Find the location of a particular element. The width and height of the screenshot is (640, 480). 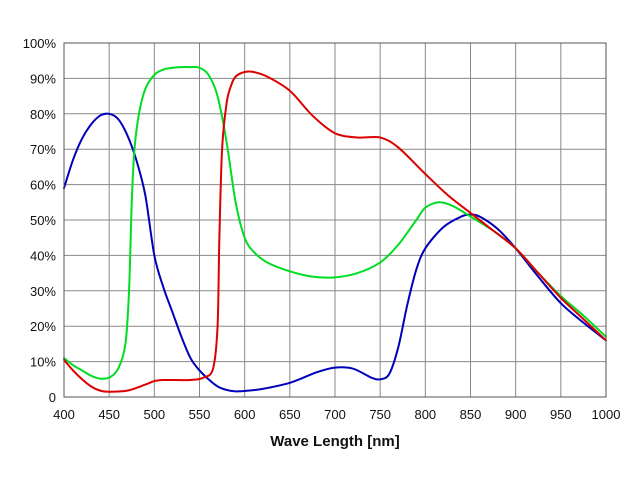

y-tick-label: 20% is located at coordinates (43, 326).